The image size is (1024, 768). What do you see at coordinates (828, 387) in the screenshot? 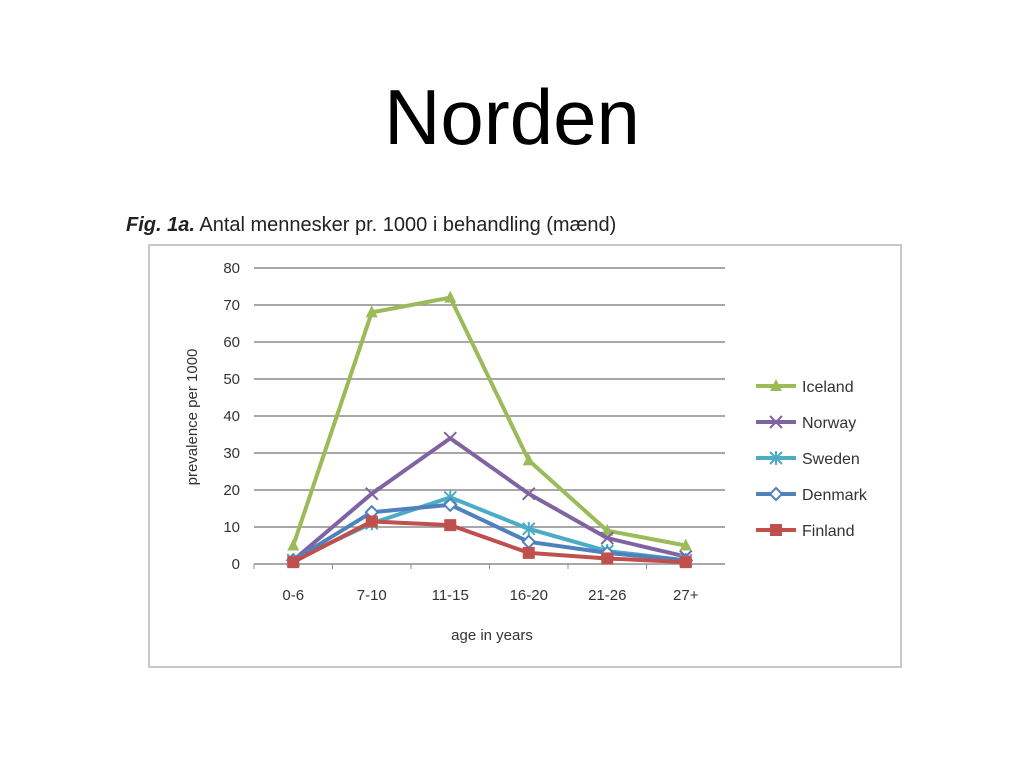
I see `legend-label: Iceland` at bounding box center [828, 387].